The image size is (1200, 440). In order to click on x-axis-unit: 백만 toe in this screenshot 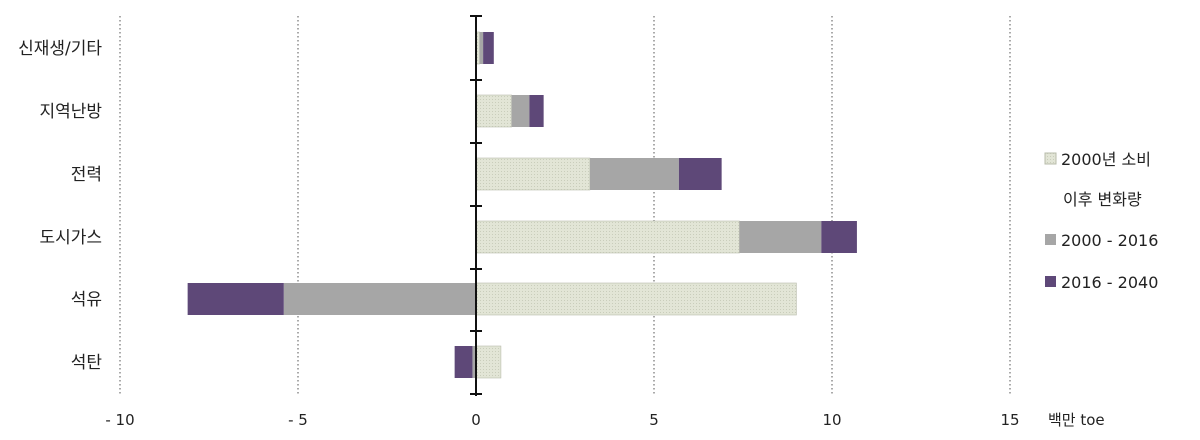, I will do `click(1076, 420)`.